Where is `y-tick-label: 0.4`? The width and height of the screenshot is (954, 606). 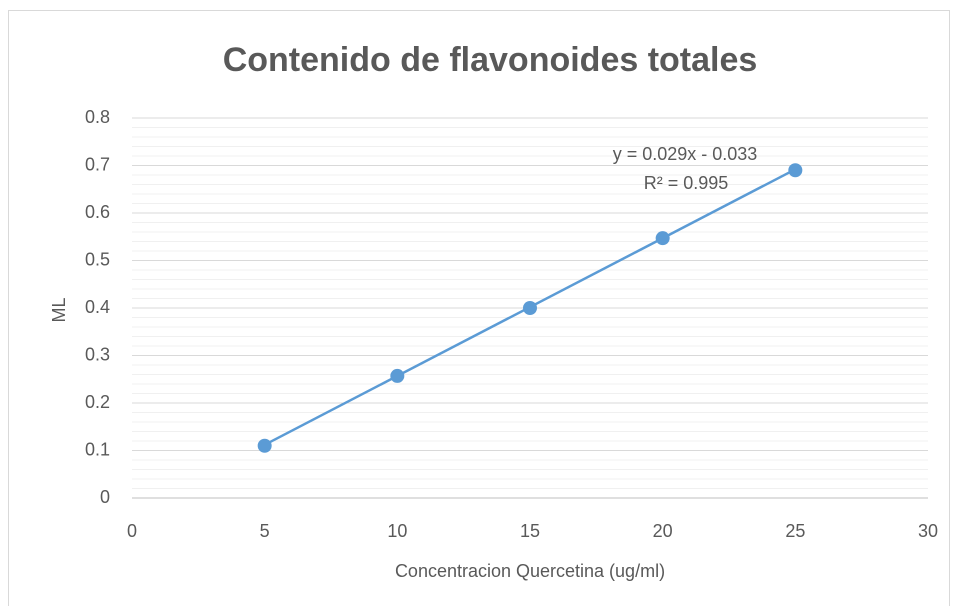
y-tick-label: 0.4 is located at coordinates (97, 307).